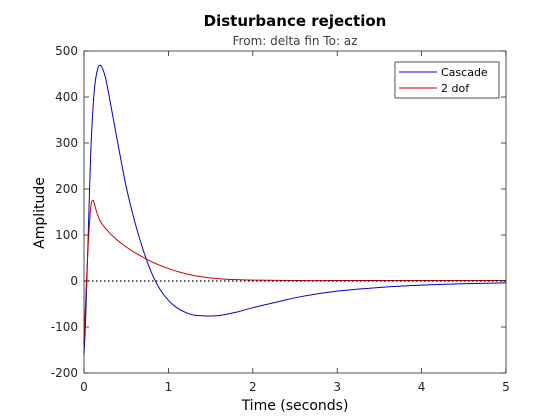 This screenshot has width=560, height=420. Describe the element at coordinates (66, 235) in the screenshot. I see `y-tick-label: 100` at that location.